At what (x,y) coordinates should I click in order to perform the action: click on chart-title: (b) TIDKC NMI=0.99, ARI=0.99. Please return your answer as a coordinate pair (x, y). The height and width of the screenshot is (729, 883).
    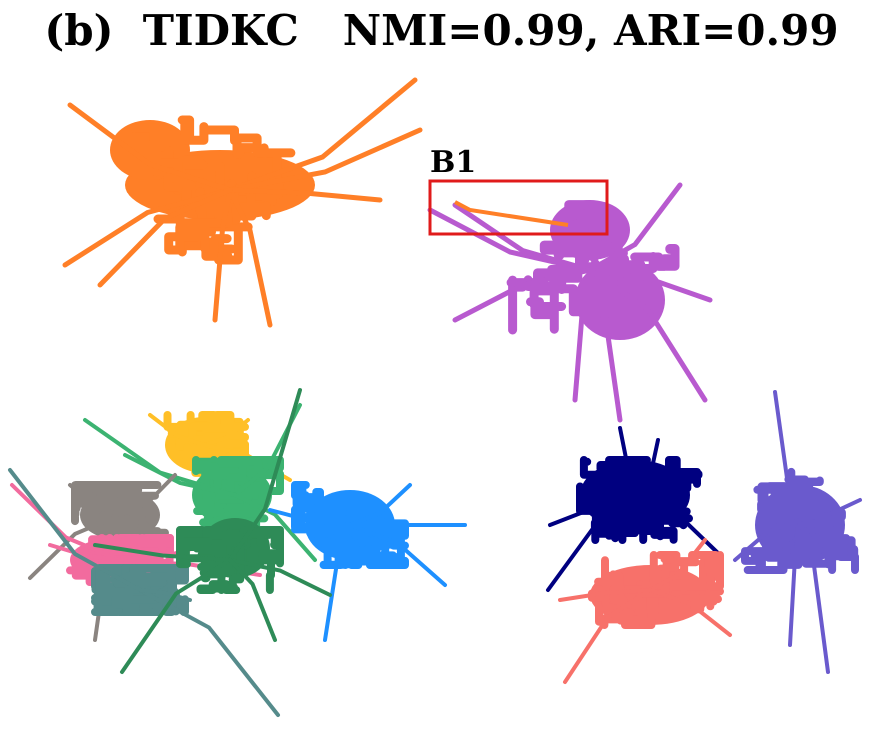
    Looking at the image, I should click on (441, 30).